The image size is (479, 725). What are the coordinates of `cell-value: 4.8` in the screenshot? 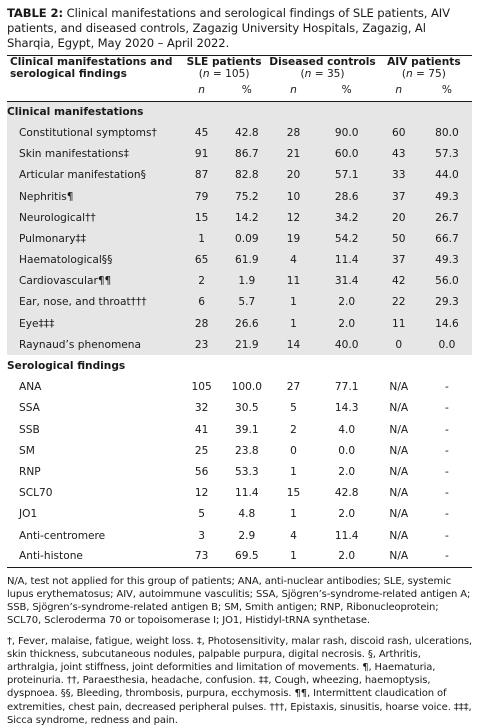 It's located at (247, 514).